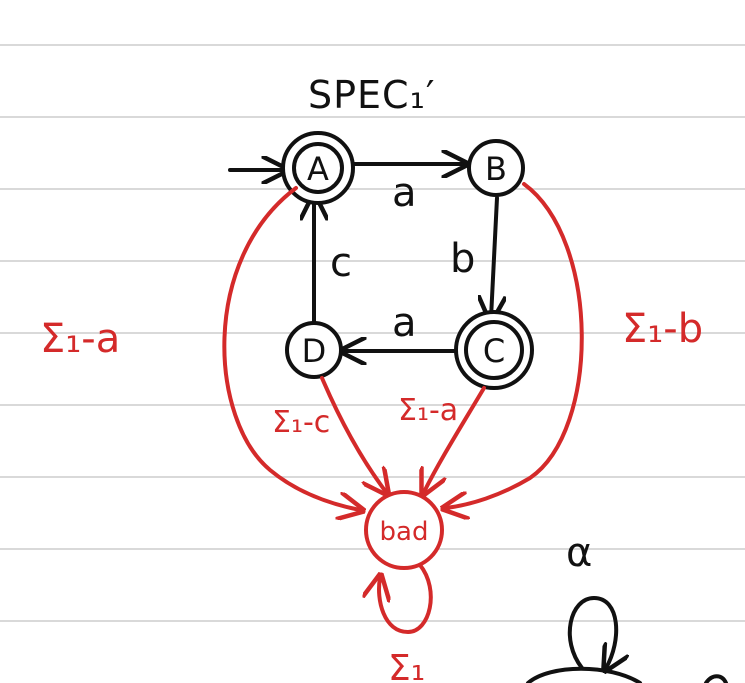 This screenshot has height=683, width=745. I want to click on label-d-to-bad: Σ₁-c, so click(301, 422).